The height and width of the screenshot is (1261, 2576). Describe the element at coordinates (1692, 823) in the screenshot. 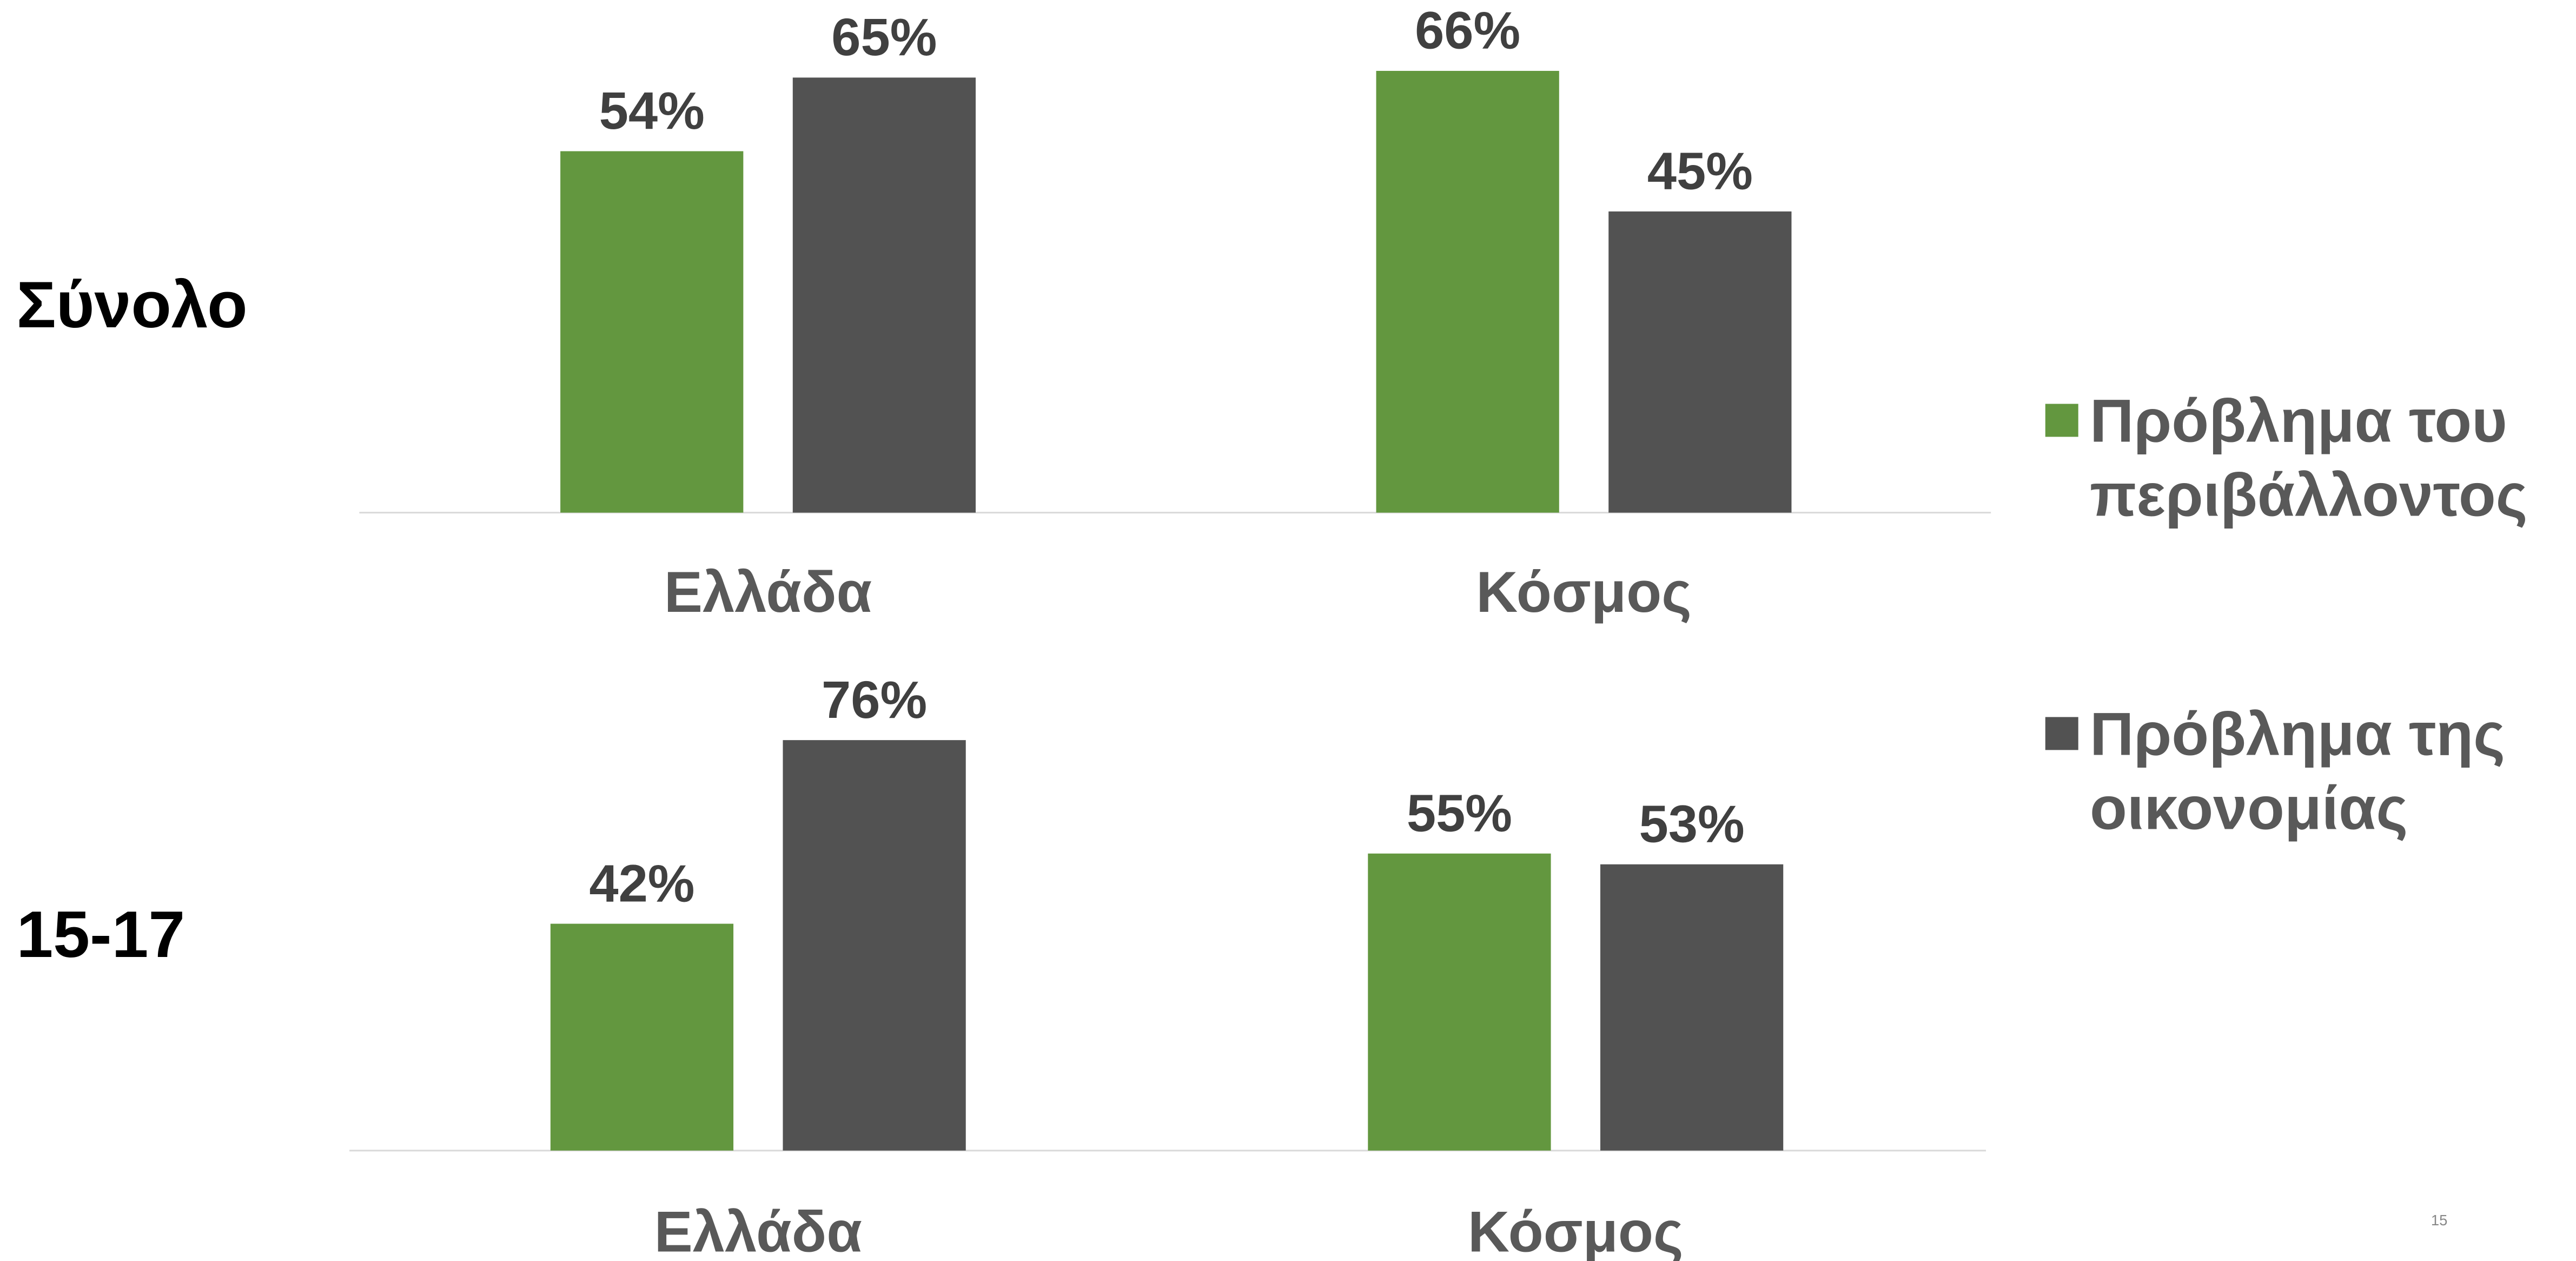

I see `value-label: 53%` at that location.